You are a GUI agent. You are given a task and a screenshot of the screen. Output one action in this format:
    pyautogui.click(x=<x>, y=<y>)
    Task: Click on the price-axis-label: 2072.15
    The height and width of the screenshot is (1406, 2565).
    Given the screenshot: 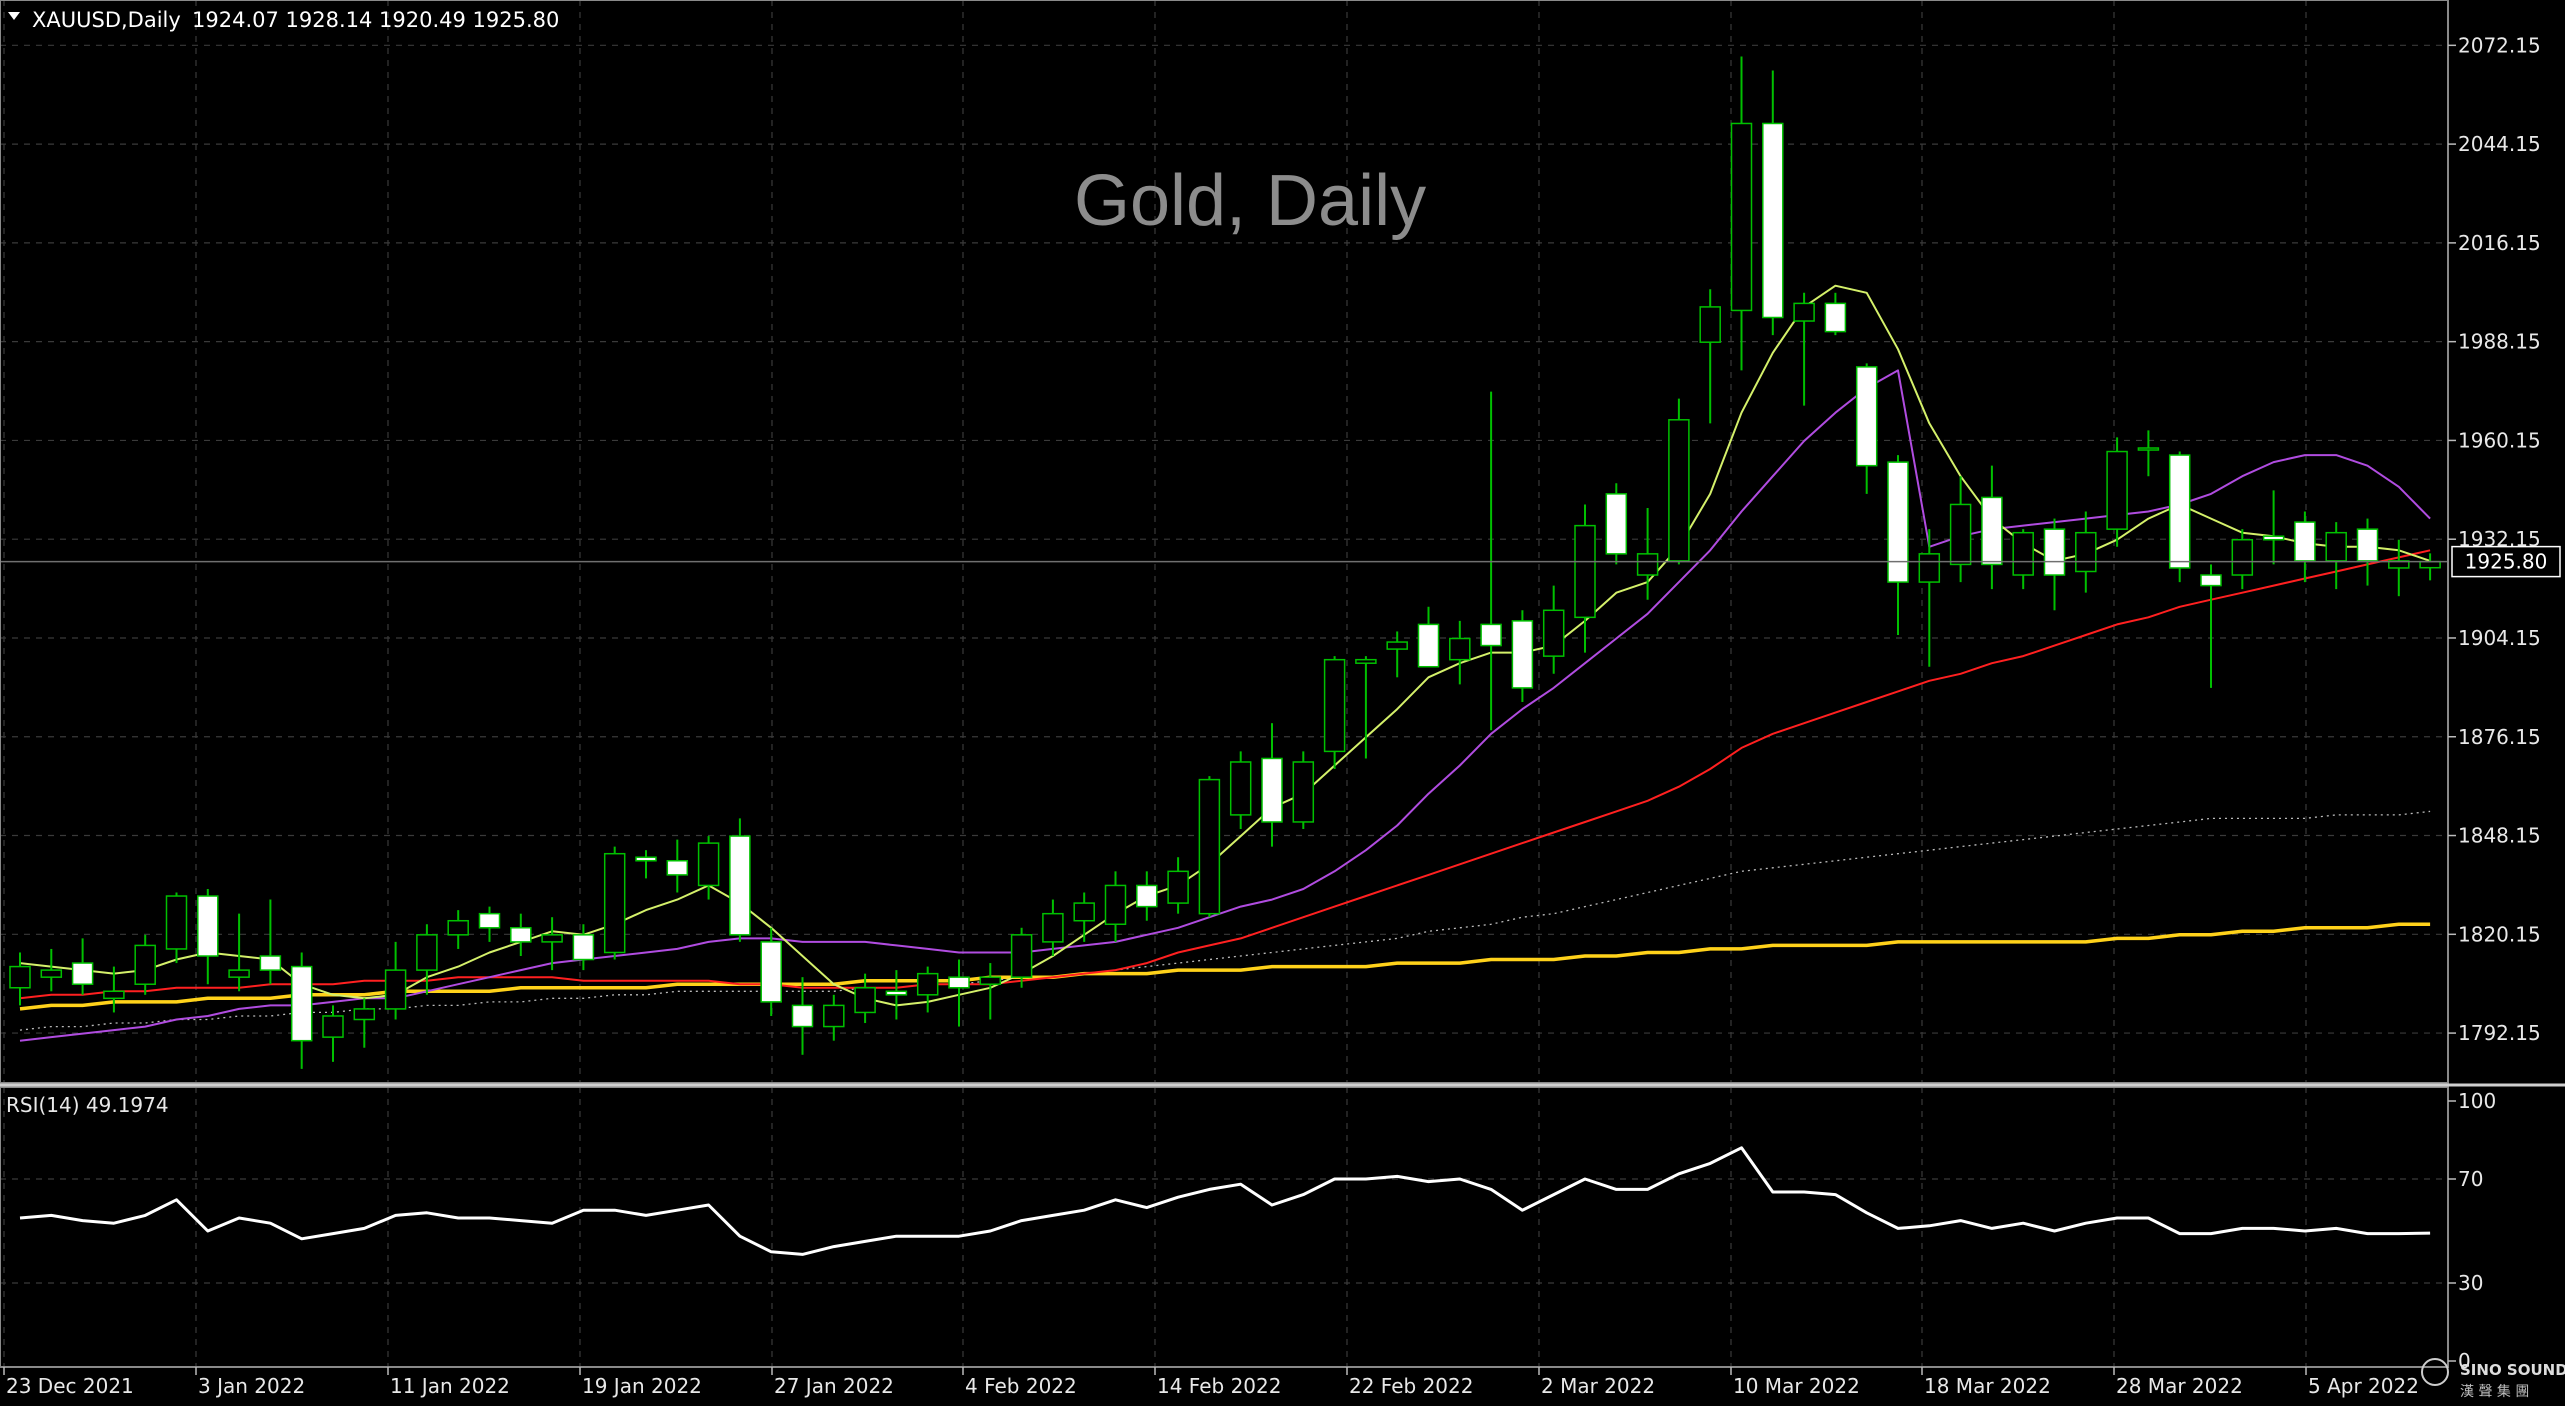 What is the action you would take?
    pyautogui.click(x=2499, y=45)
    